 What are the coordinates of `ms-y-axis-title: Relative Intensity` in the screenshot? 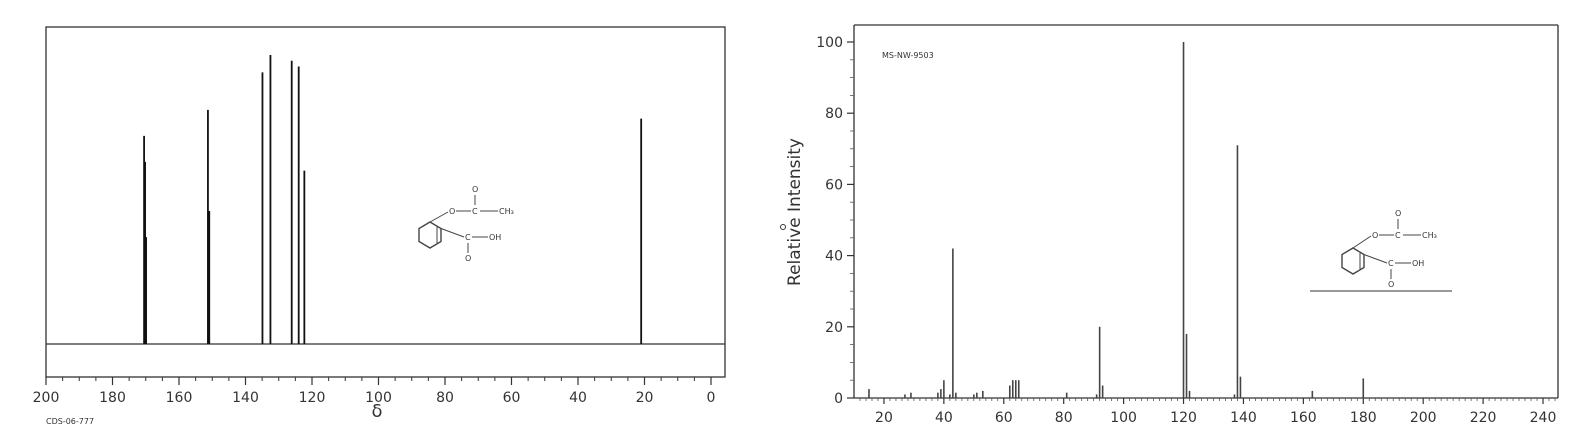 It's located at (795, 212).